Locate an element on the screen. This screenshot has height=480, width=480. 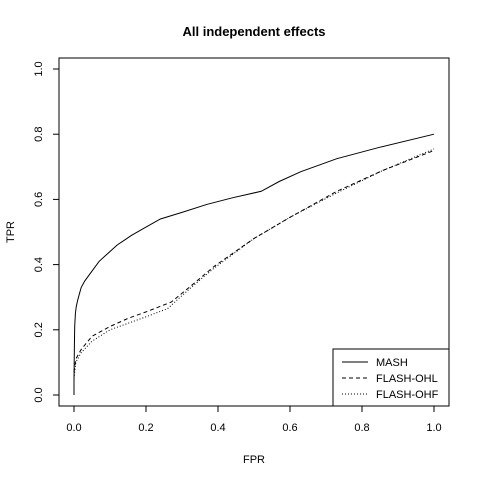
y-tick-label: 1.0 is located at coordinates (39, 68).